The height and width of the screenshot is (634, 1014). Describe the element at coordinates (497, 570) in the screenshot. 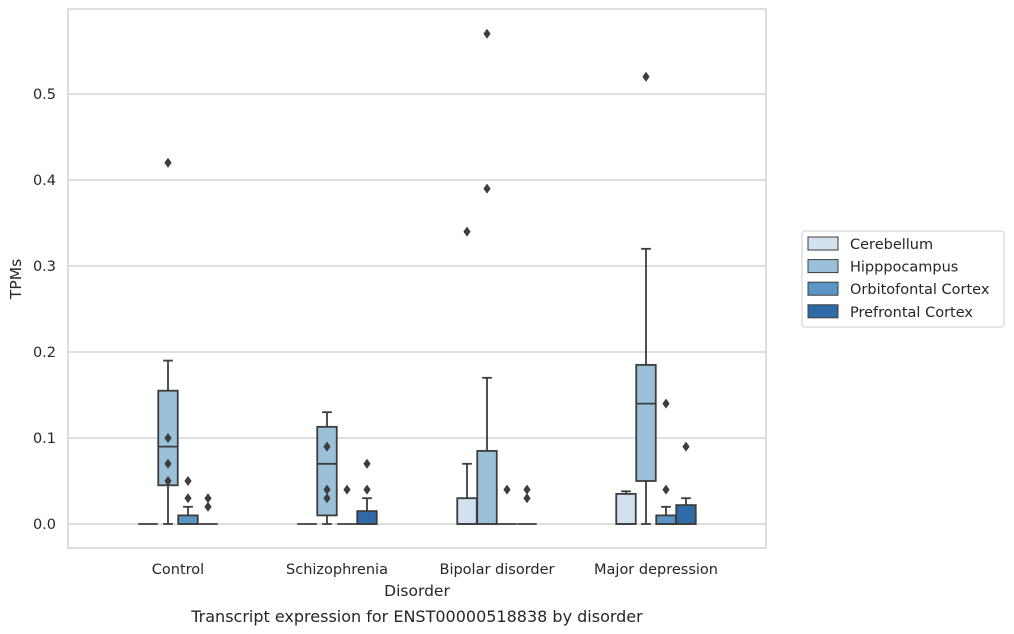

I see `x-tick-label: Bipolar disorder` at that location.